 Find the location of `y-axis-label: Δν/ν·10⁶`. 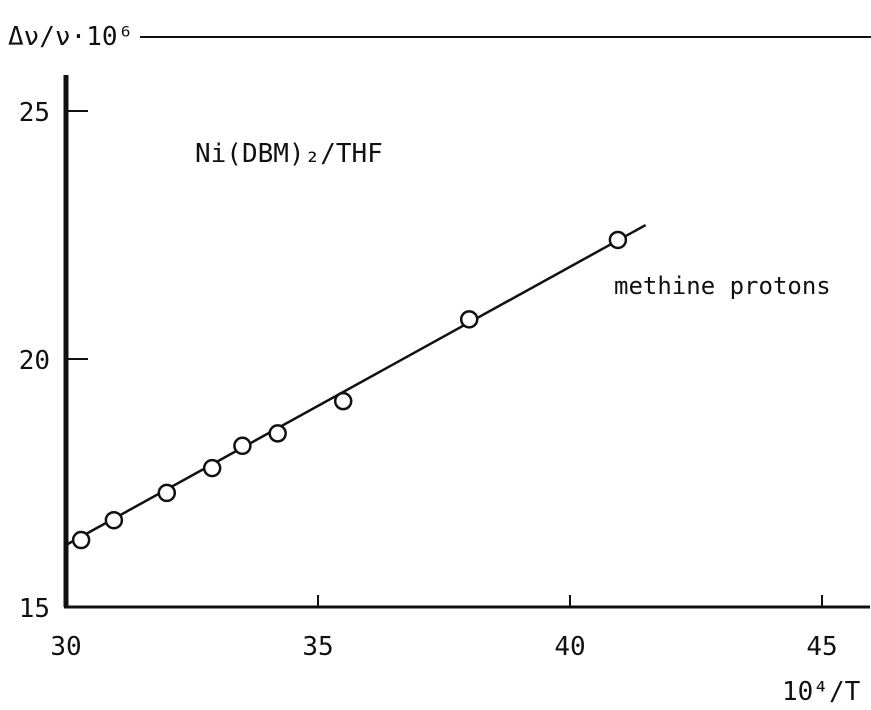

y-axis-label: Δν/ν·10⁶ is located at coordinates (70, 37).